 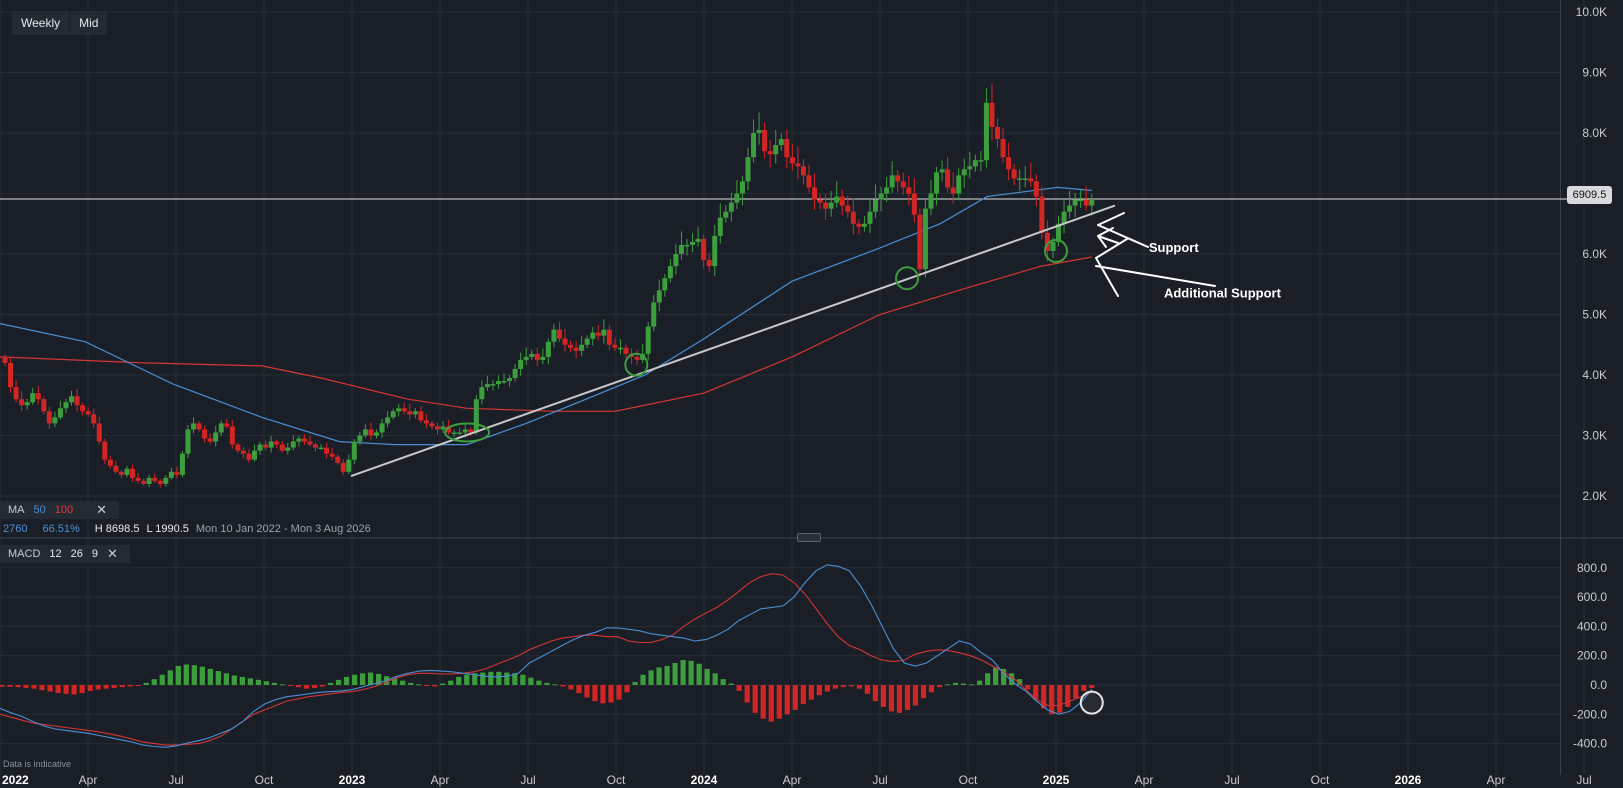 I want to click on support-arrow-head, so click(x=1123, y=230).